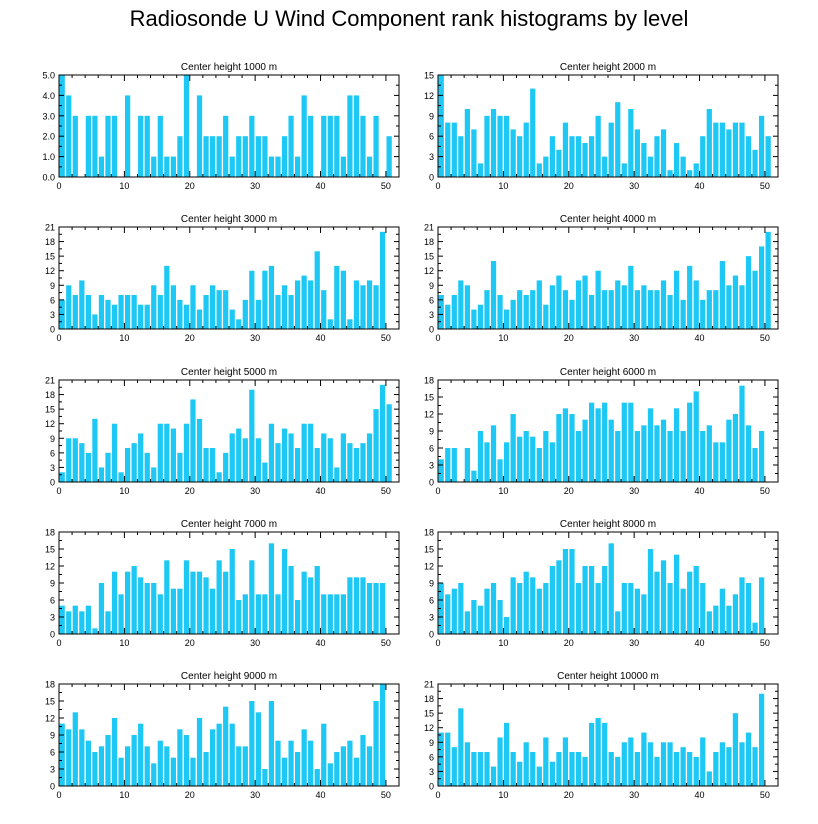  Describe the element at coordinates (503, 795) in the screenshot. I see `x-tick-label: 10` at that location.